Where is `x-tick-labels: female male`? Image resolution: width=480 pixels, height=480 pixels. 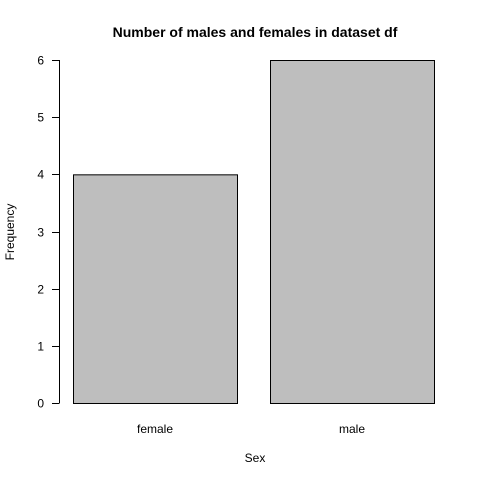
x-tick-labels: female male is located at coordinates (251, 429).